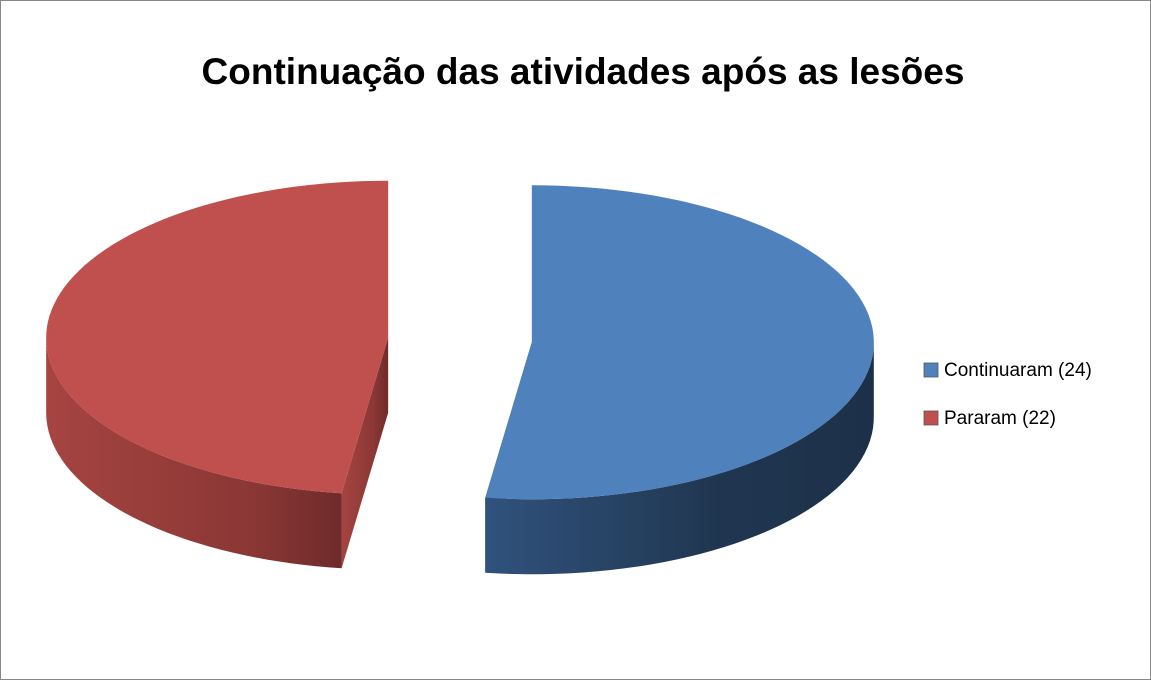 This screenshot has width=1151, height=680. What do you see at coordinates (365, 453) in the screenshot?
I see `slice-cut-face` at bounding box center [365, 453].